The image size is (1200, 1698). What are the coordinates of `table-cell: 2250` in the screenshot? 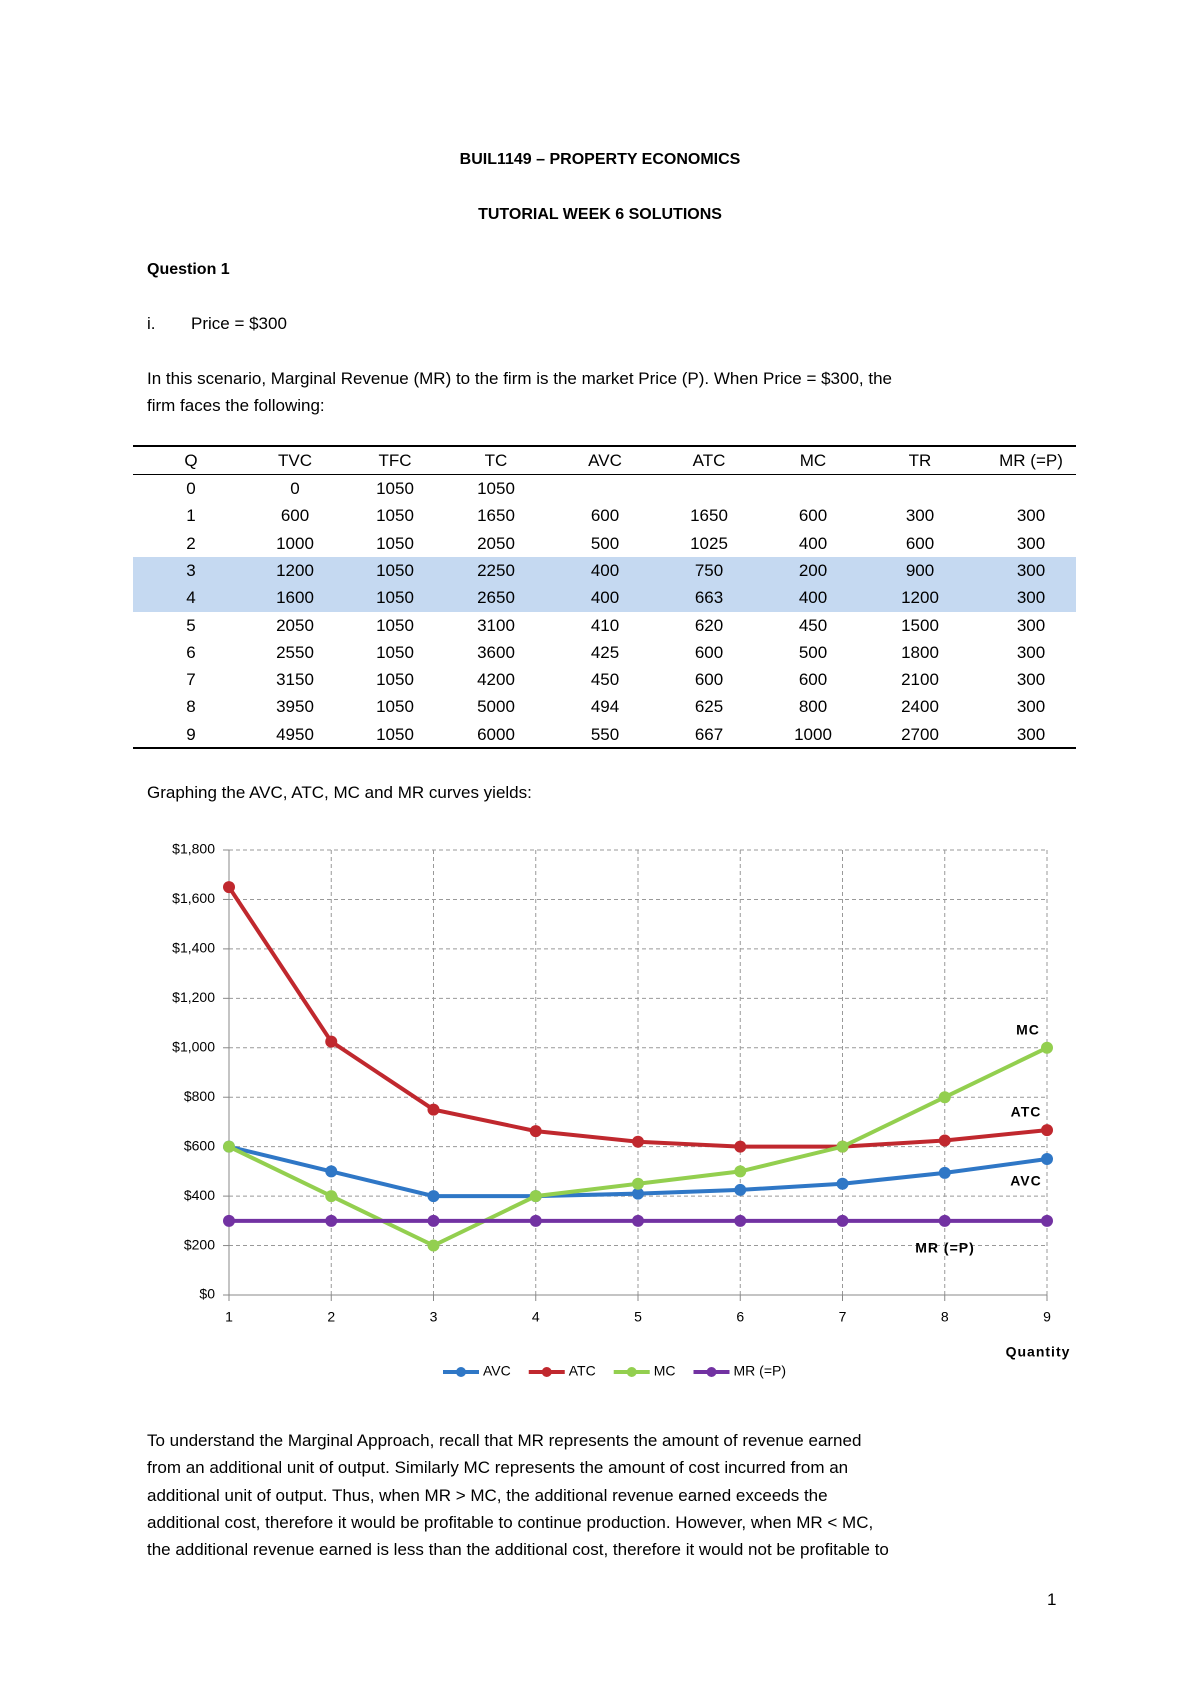 It's located at (496, 570).